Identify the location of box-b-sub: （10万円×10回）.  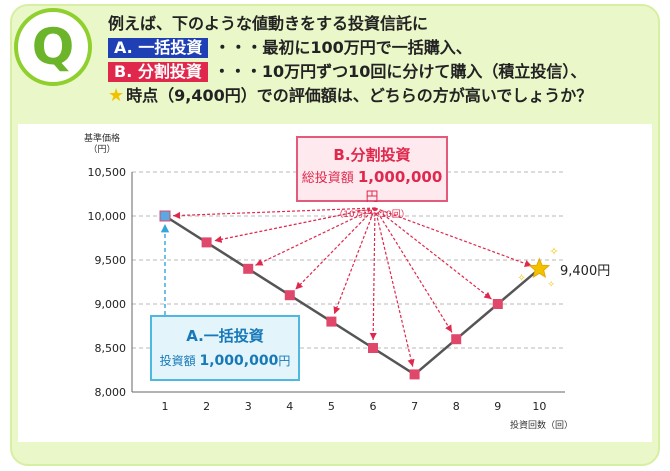
(372, 215).